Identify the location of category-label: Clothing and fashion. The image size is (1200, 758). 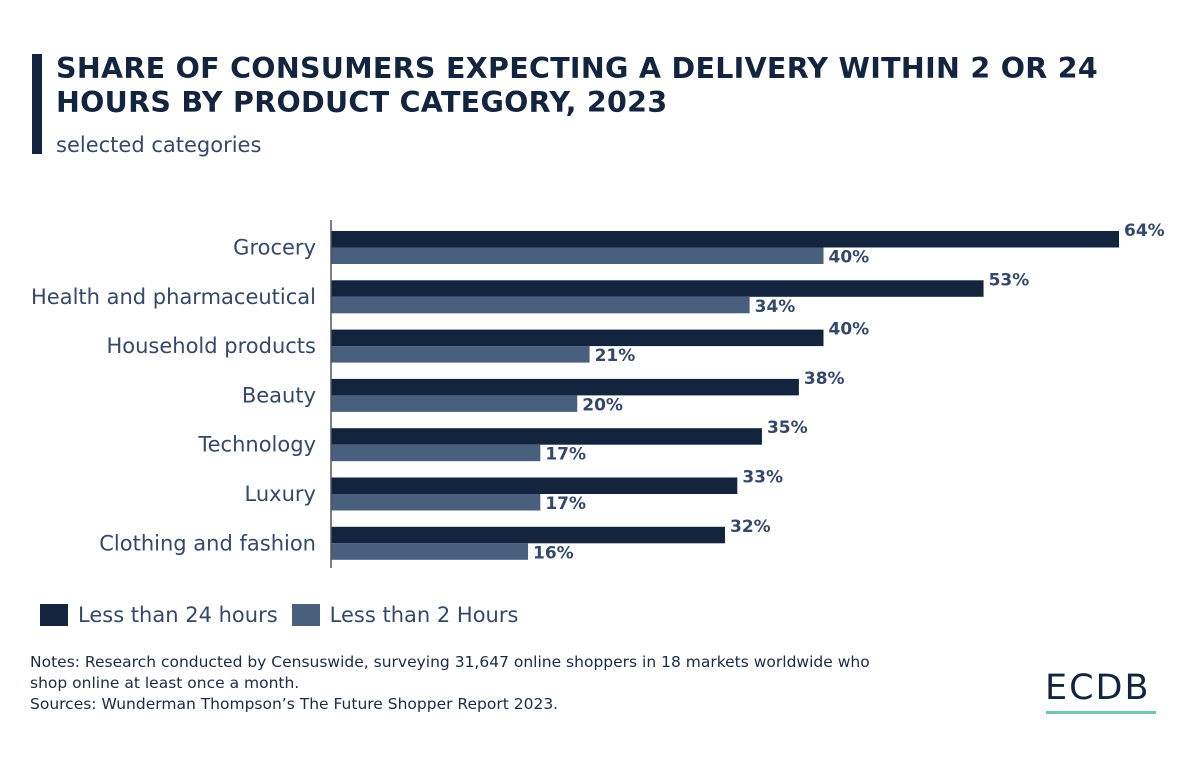
(207, 543).